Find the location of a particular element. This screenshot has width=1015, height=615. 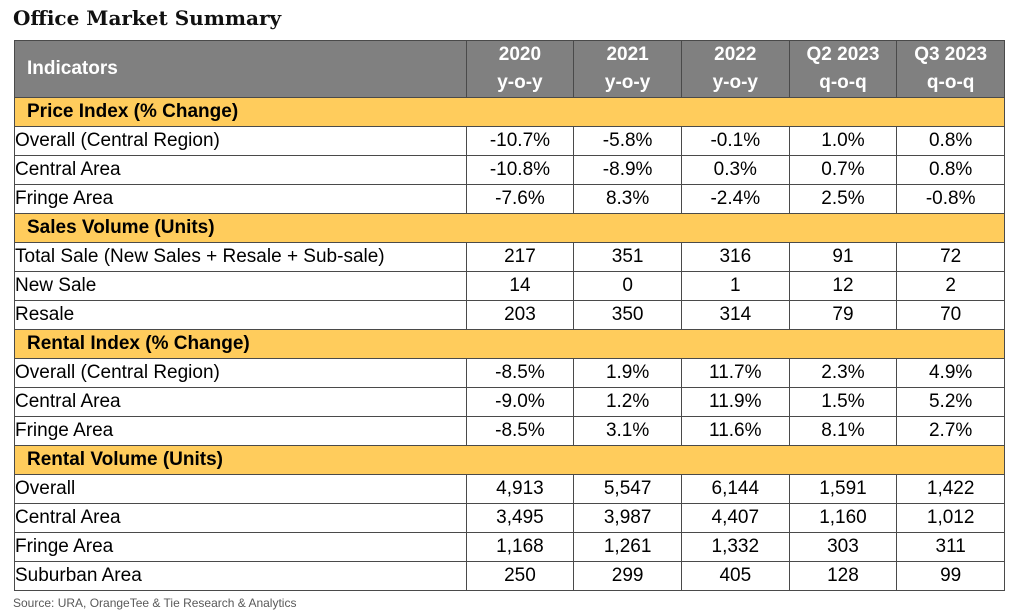

table-row: Central Area -9.0% 1.2% 11.9% 1.5% 5.2% is located at coordinates (509, 402).